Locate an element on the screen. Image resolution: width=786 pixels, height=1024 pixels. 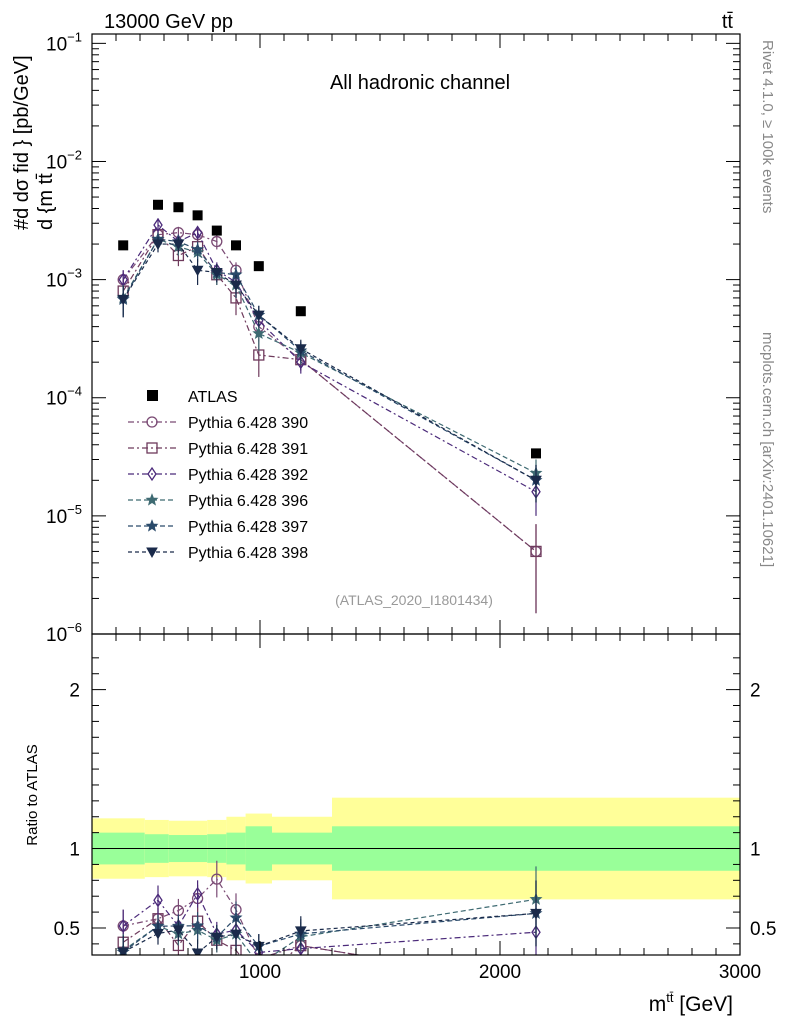
ratio-y-tick-label-left-0: 2 is located at coordinates (74, 691).